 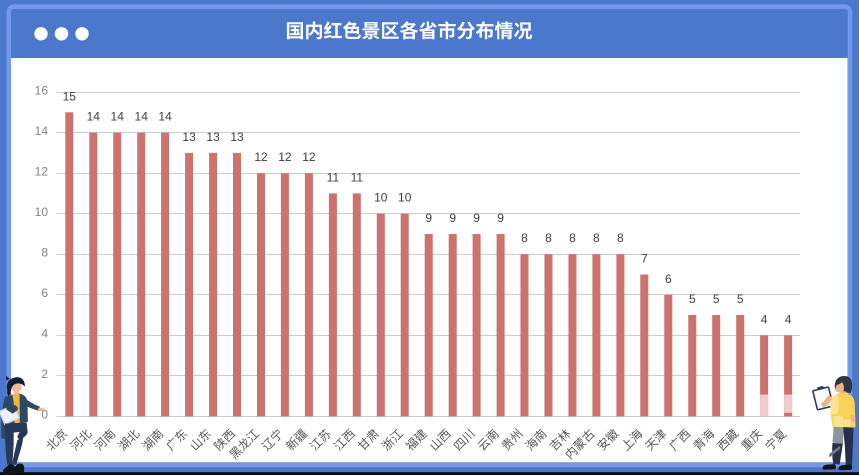 I want to click on svg-text: 7, so click(x=644, y=259).